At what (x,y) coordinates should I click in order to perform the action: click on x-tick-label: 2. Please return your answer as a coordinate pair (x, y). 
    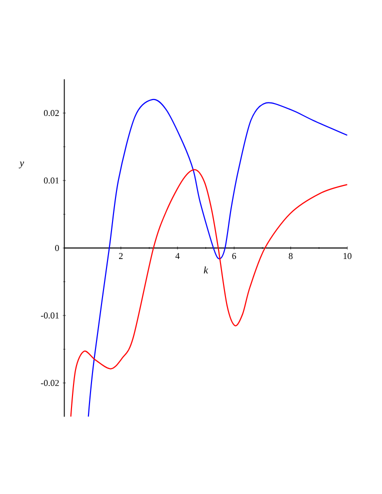
    Looking at the image, I should click on (121, 256).